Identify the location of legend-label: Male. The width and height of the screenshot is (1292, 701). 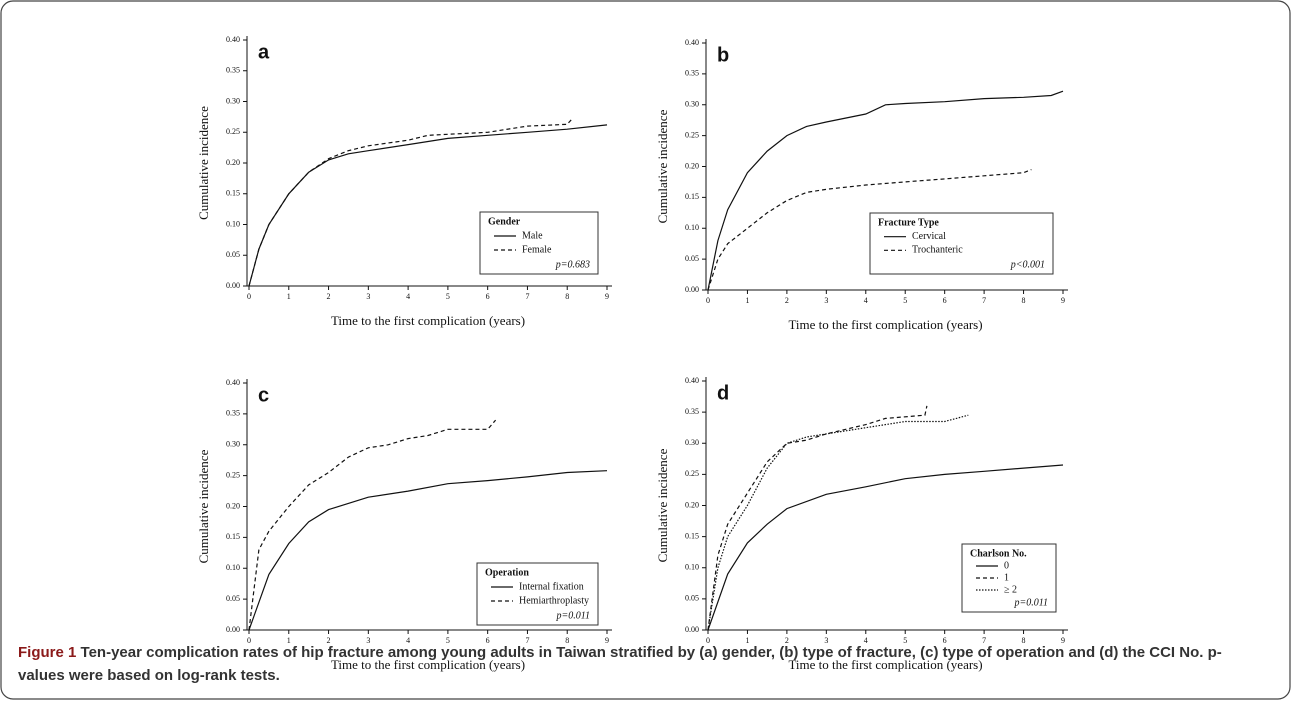
(532, 235).